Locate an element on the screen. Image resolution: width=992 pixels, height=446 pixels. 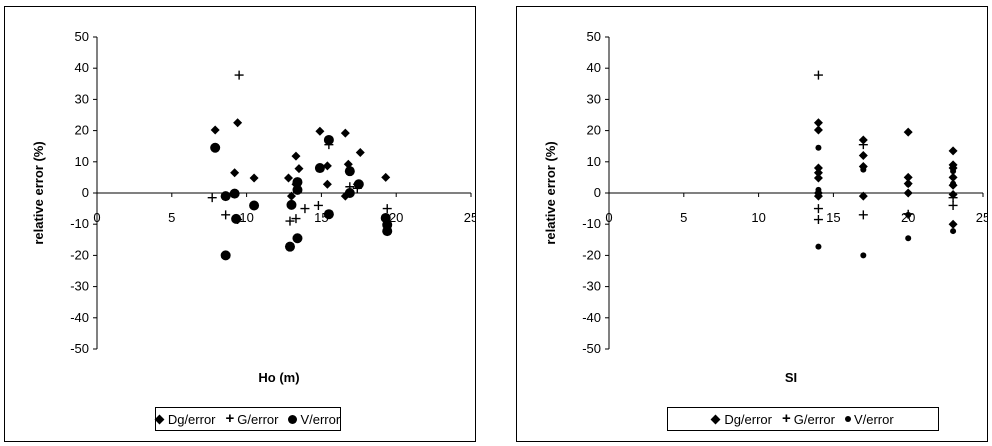
x-axis-title: Ho (m) is located at coordinates (278, 377).